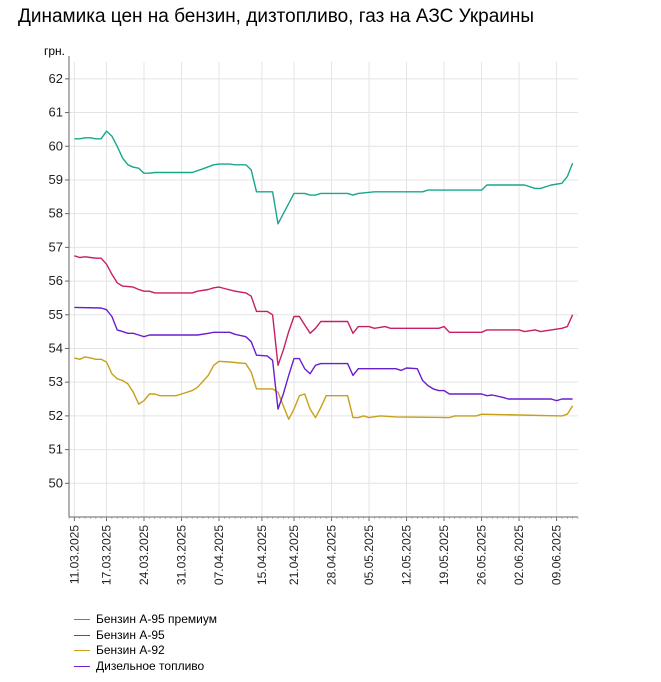 Image resolution: width=661 pixels, height=682 pixels. I want to click on x-tick-label: 26.05.2025, so click(482, 555).